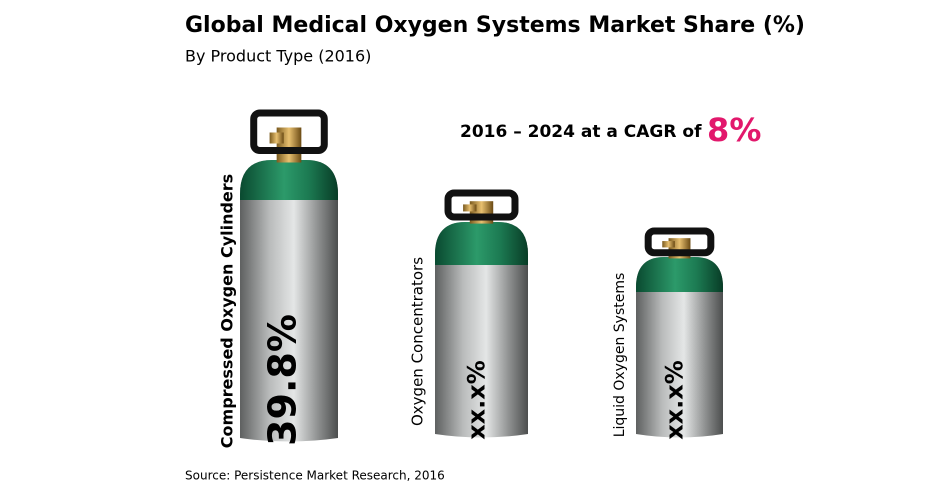  I want to click on cagr-value: 8%, so click(734, 130).